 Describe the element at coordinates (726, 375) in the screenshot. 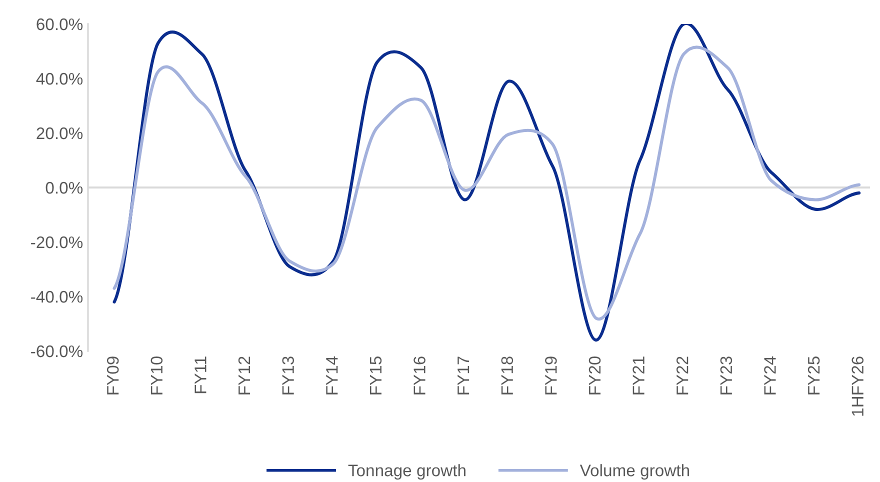

I see `x-tick-label: FY23` at that location.